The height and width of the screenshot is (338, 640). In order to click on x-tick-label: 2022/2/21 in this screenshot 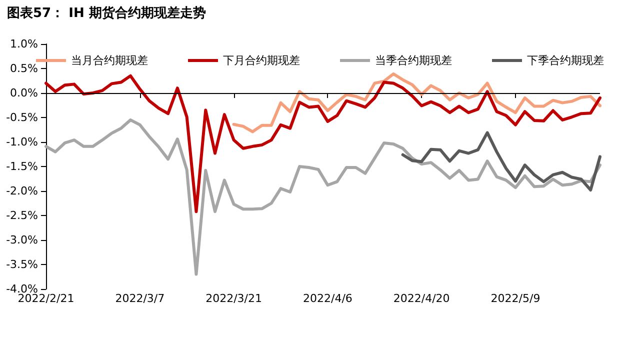, I will do `click(46, 298)`.